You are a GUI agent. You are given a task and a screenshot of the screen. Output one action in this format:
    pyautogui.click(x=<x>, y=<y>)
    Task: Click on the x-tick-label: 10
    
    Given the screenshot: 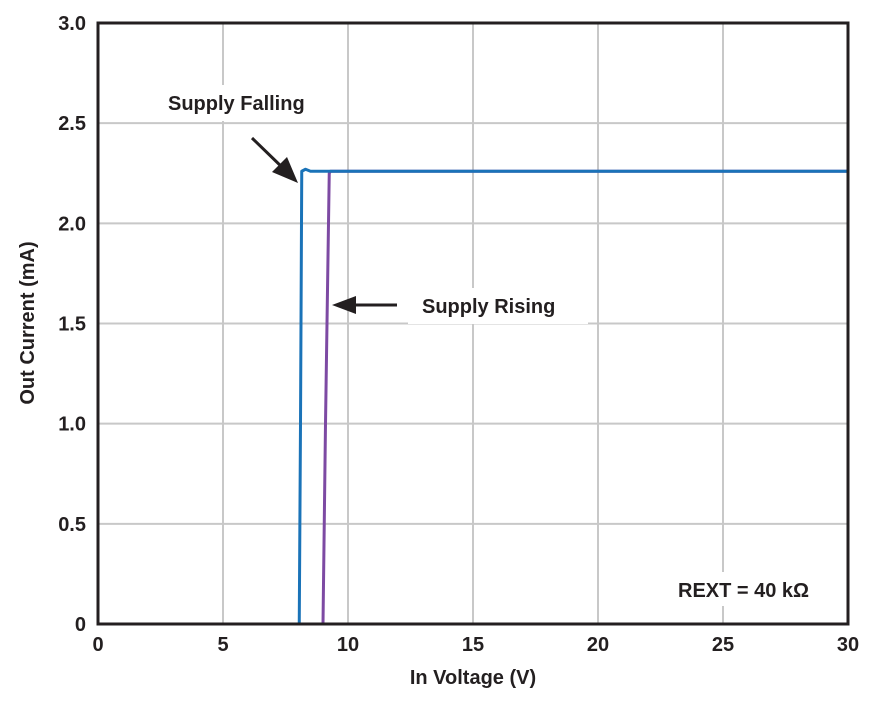 What is the action you would take?
    pyautogui.click(x=348, y=645)
    